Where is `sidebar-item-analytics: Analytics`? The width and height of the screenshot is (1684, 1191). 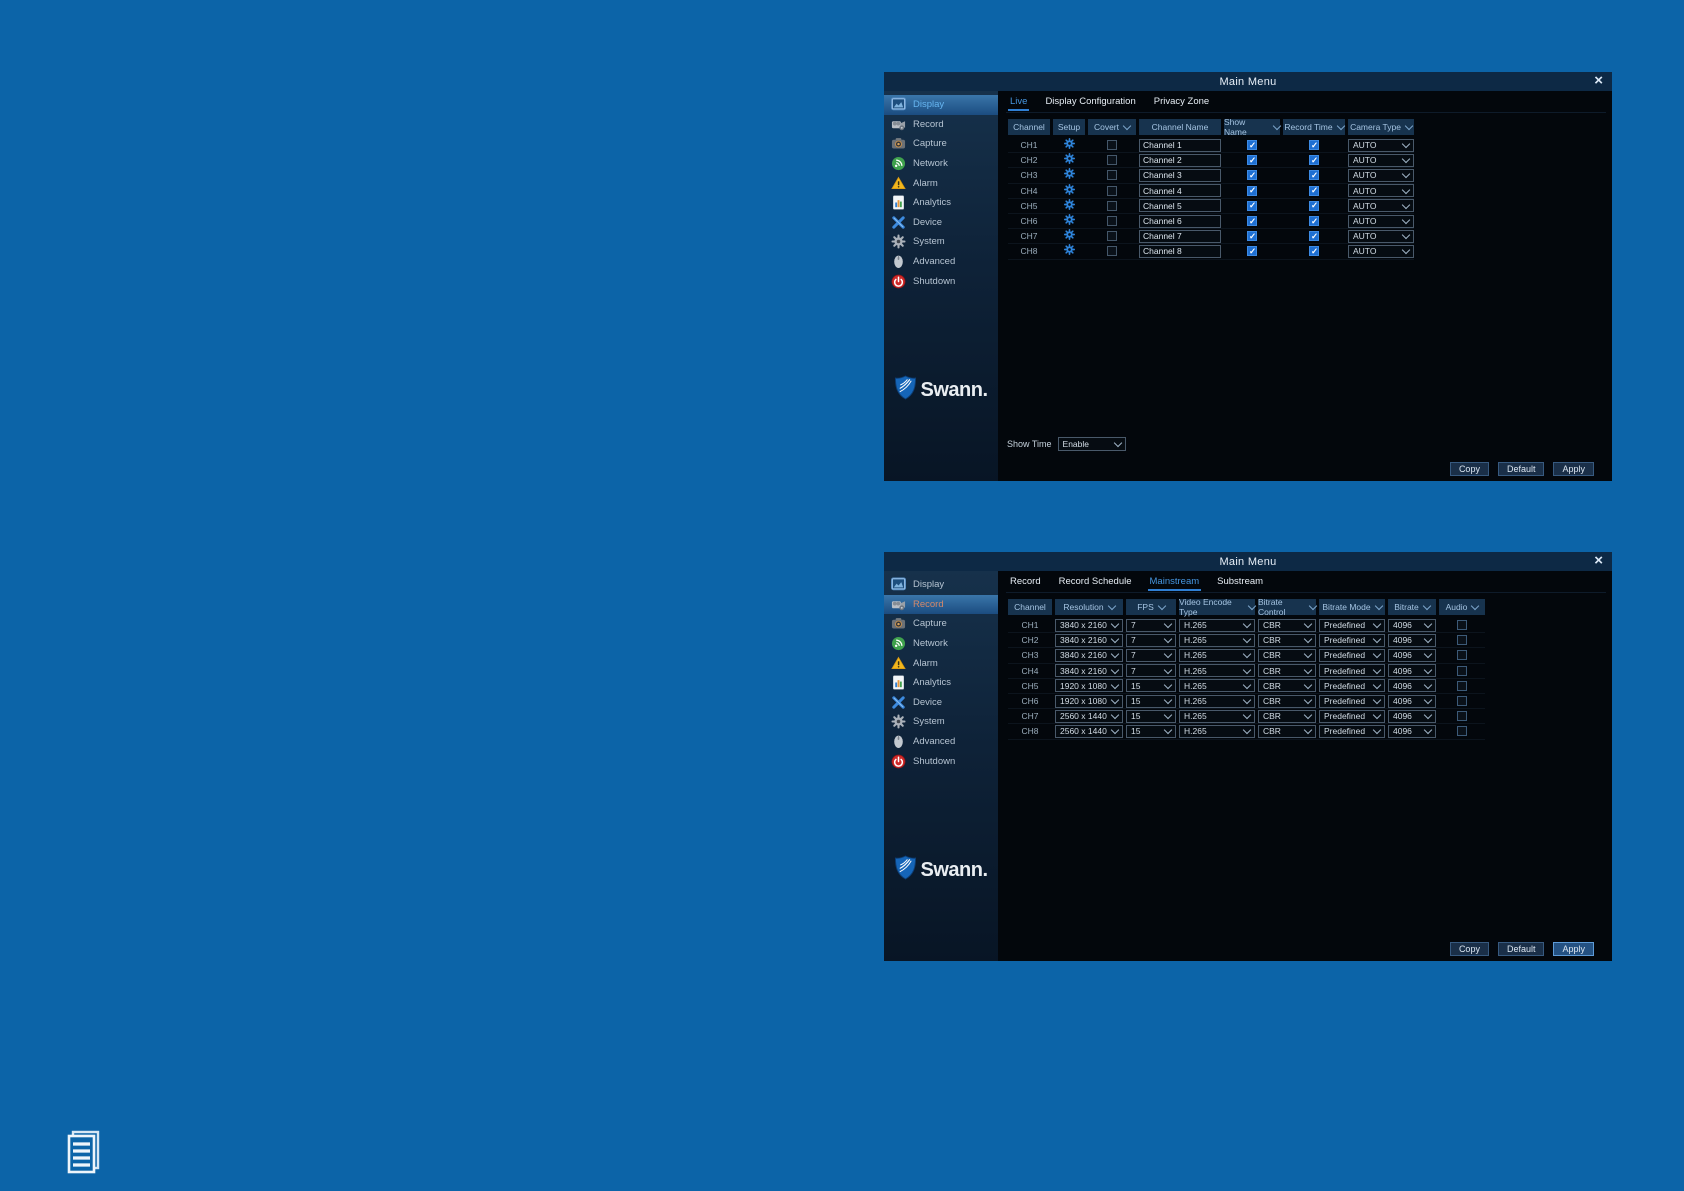
sidebar-item-analytics: Analytics is located at coordinates (941, 203).